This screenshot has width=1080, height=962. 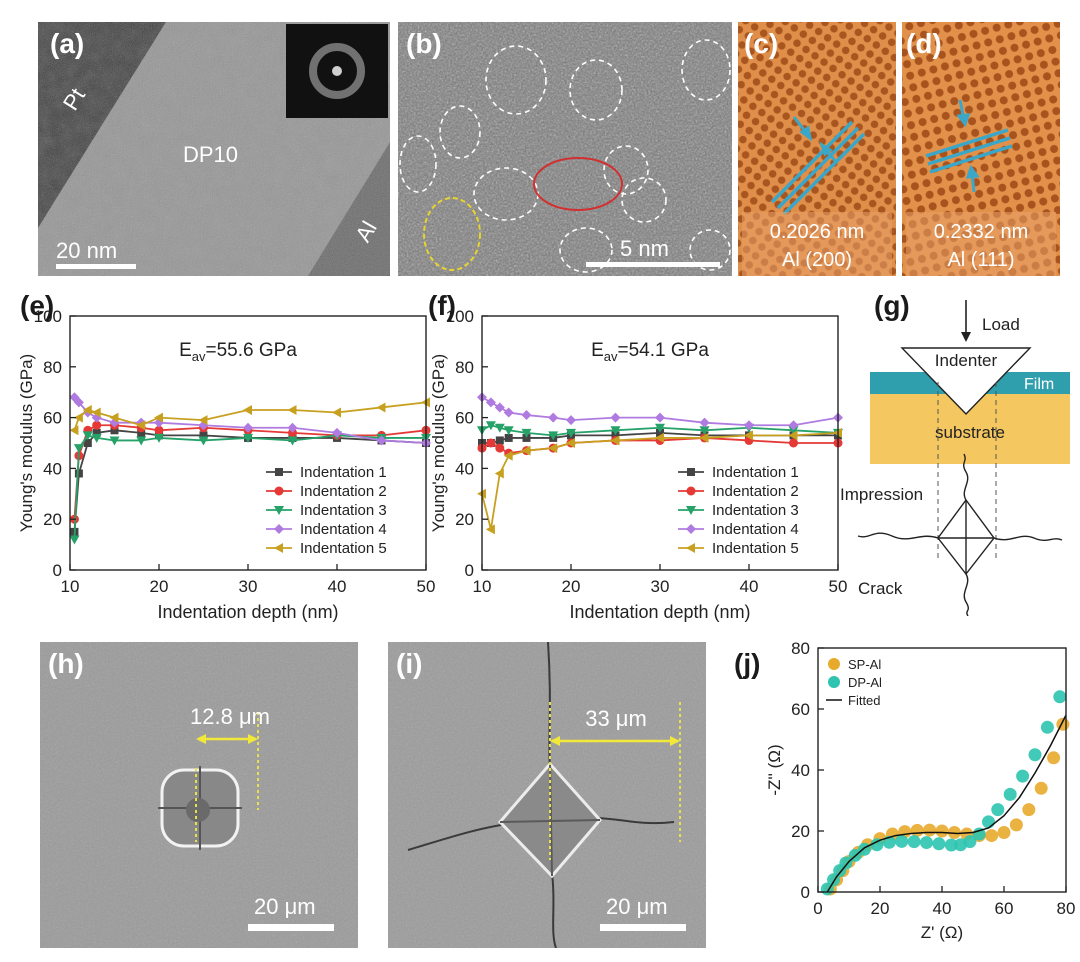 What do you see at coordinates (800, 709) in the screenshot?
I see `y-tick-label-j-3: 60` at bounding box center [800, 709].